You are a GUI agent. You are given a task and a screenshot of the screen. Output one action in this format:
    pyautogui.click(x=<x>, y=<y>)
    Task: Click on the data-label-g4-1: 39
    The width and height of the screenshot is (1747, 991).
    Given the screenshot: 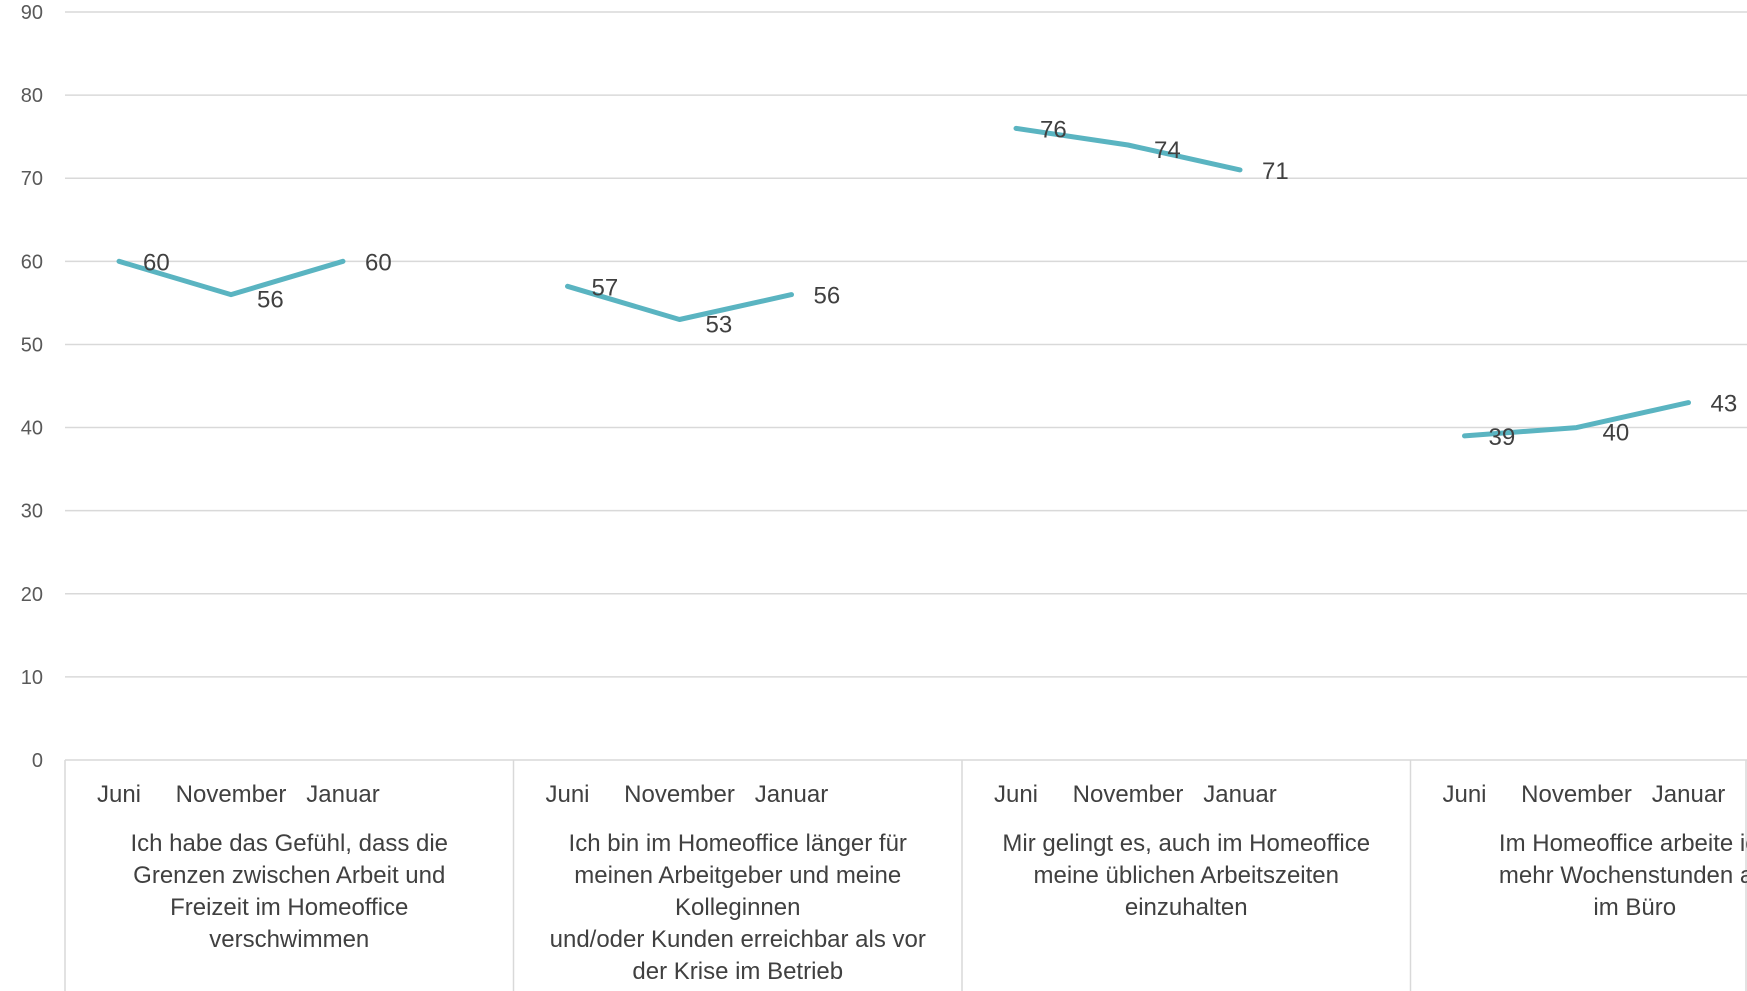 What is the action you would take?
    pyautogui.click(x=1502, y=437)
    